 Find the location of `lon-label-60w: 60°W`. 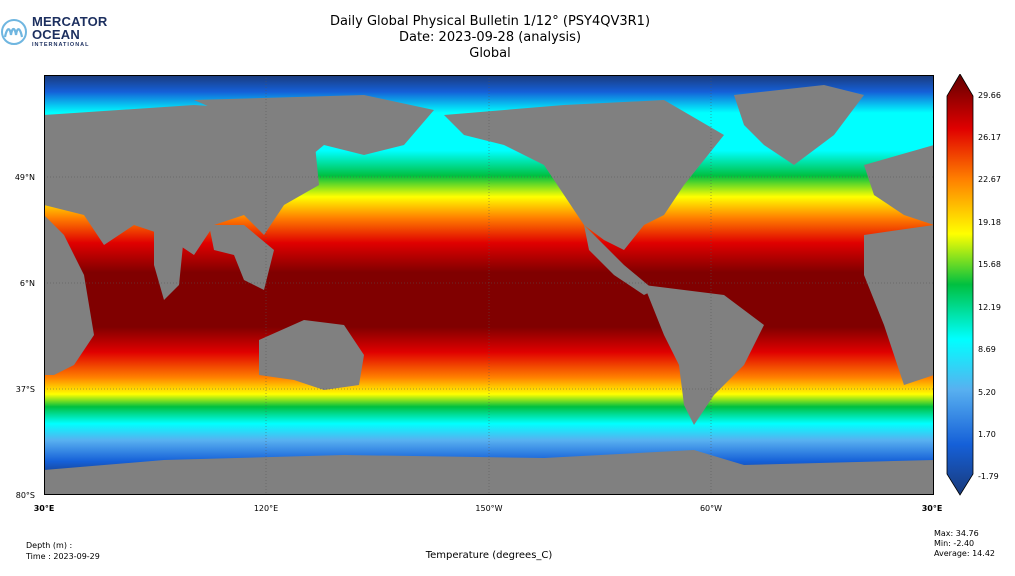

lon-label-60w: 60°W is located at coordinates (711, 508).